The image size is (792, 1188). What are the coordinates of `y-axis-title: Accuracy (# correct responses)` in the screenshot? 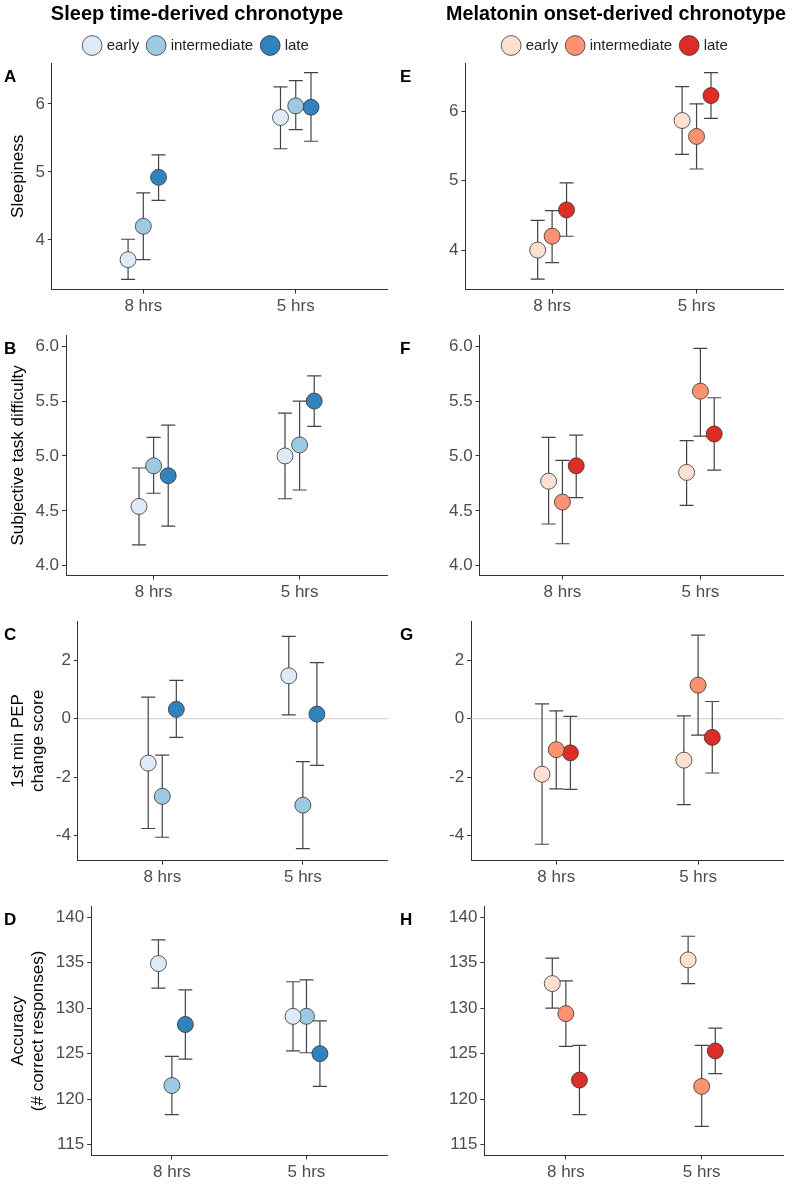 It's located at (27, 1031).